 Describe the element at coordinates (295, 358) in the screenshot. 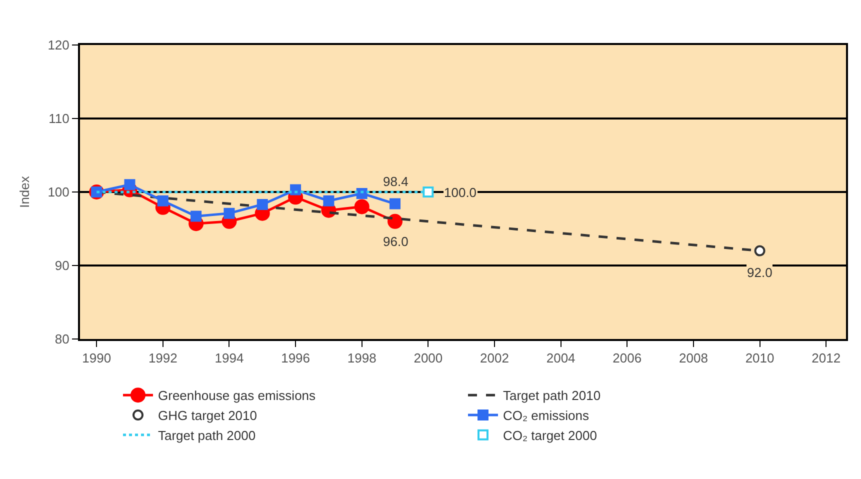

I see `x-tick-label: 1996` at that location.